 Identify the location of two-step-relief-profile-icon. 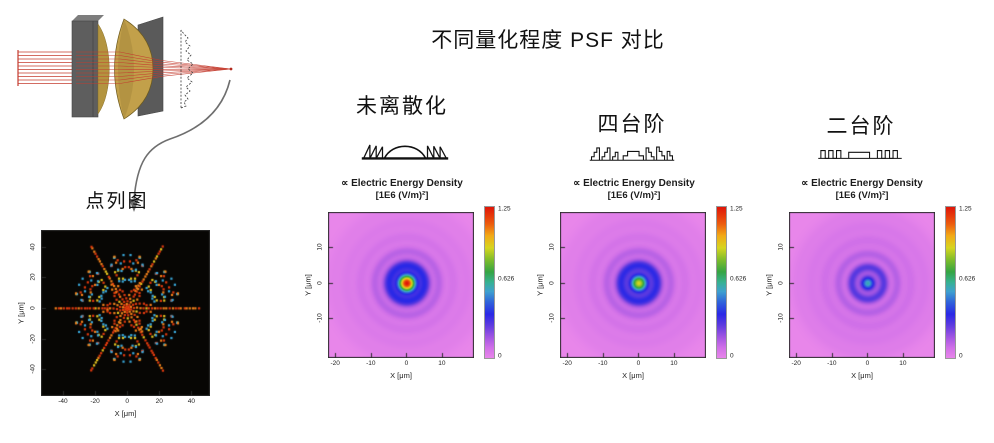
(860, 154).